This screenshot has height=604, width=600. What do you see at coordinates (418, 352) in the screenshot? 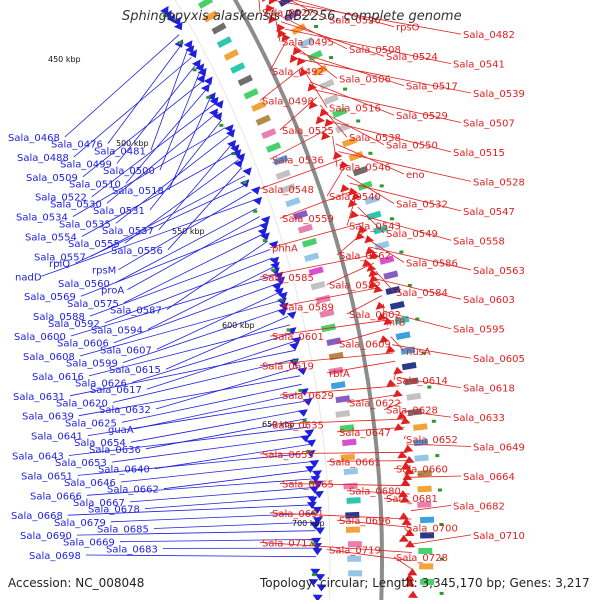
I see `reverse-gene-label: nusA` at bounding box center [418, 352].